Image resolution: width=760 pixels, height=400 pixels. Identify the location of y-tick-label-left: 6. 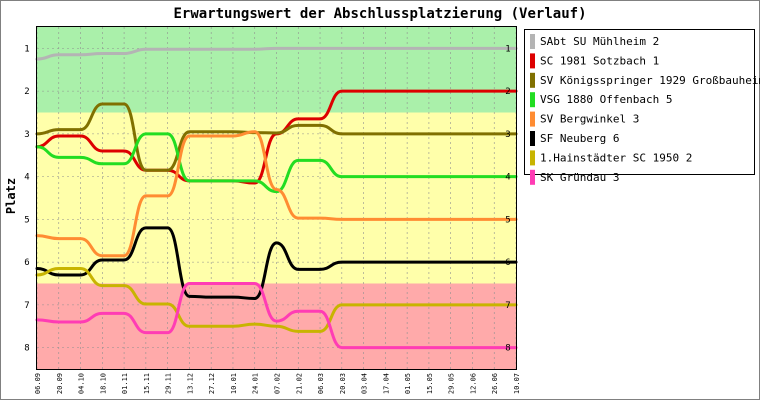
(26, 263).